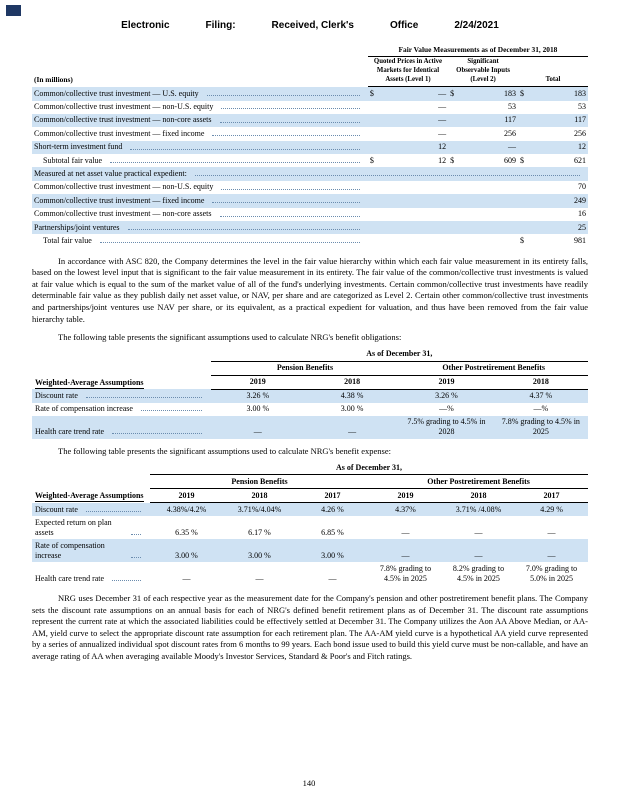  I want to click on year-header: 2017, so click(552, 496).